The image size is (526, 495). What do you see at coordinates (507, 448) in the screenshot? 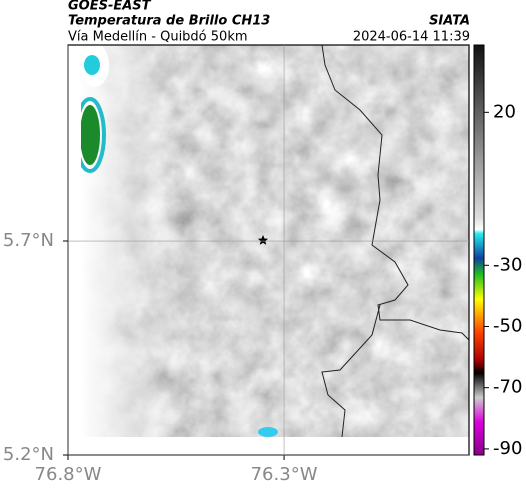
I see `colorbar-tick-label: -90` at bounding box center [507, 448].